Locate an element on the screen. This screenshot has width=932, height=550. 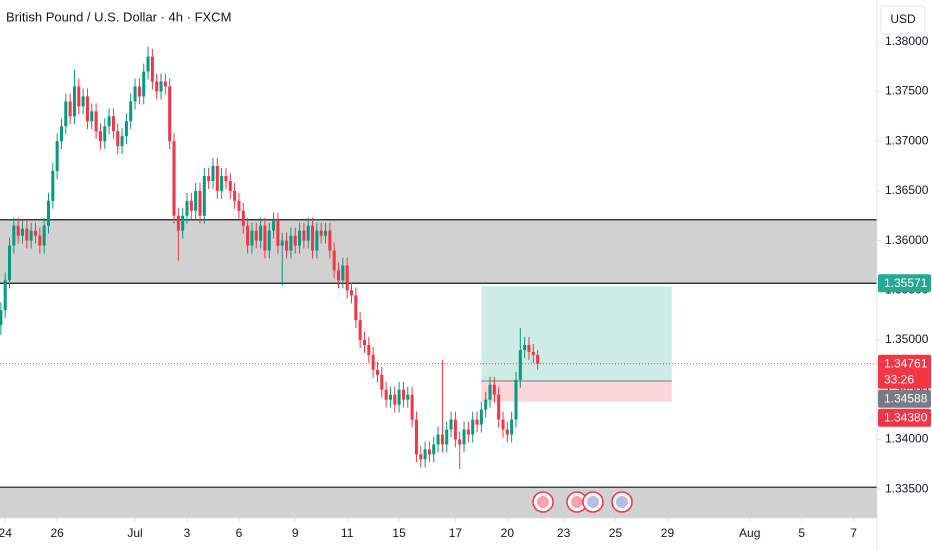
x-tick-label: 24 is located at coordinates (6, 533).